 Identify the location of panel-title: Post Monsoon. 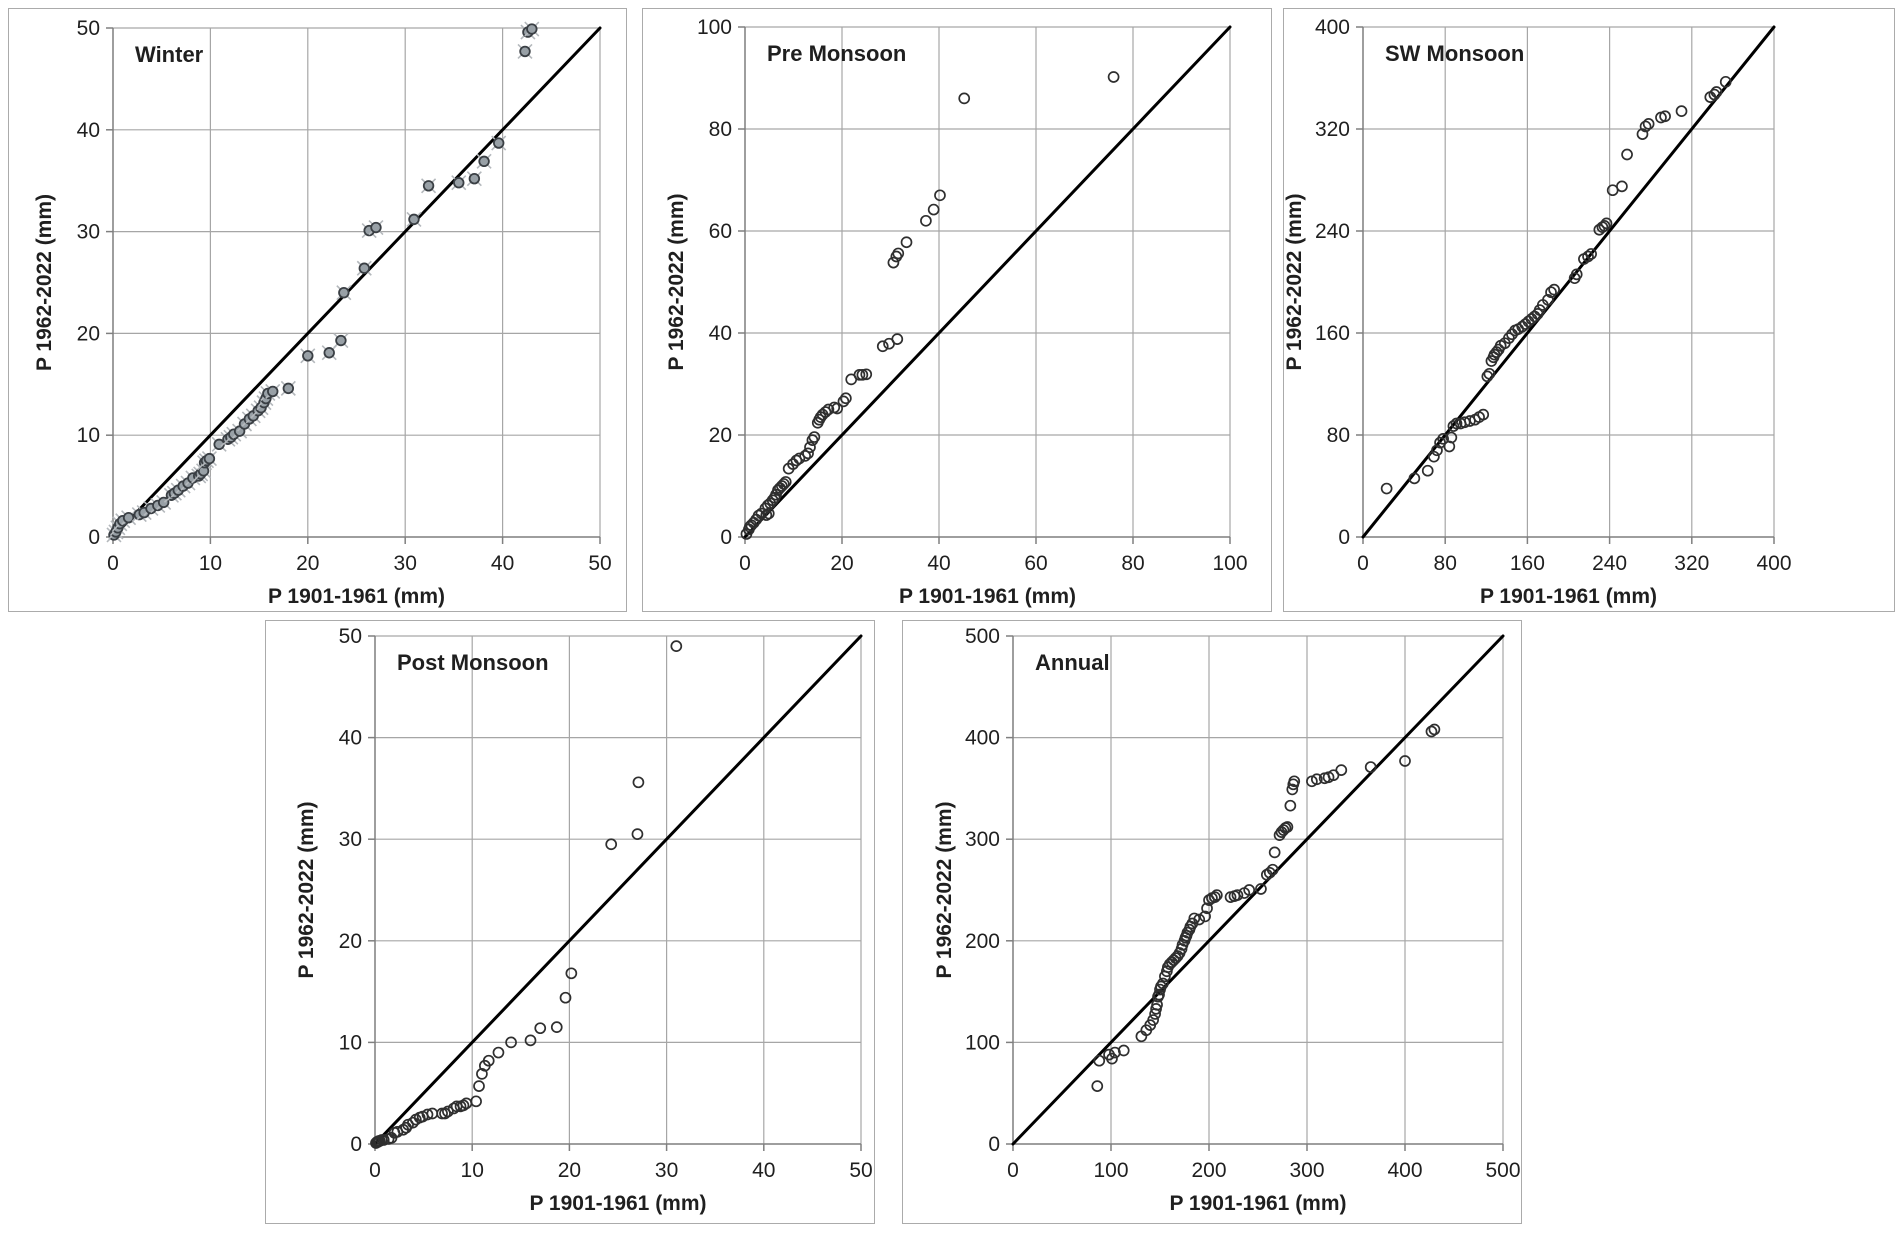
(473, 662).